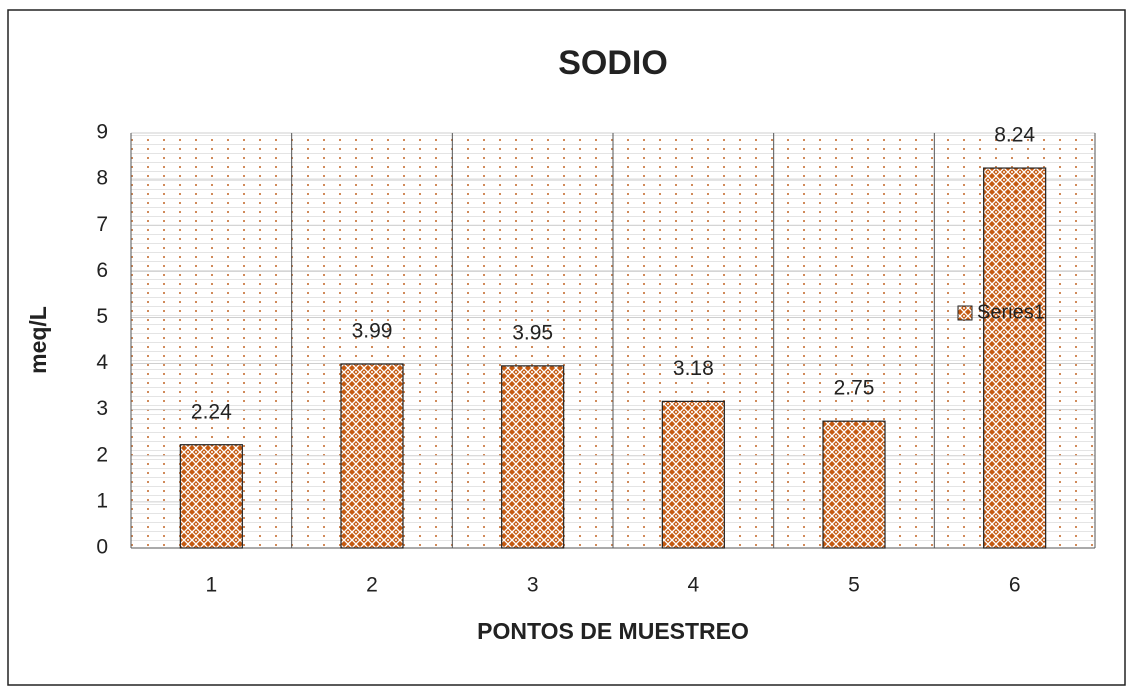 The width and height of the screenshot is (1134, 693). Describe the element at coordinates (211, 585) in the screenshot. I see `x-tick-label: 1` at that location.